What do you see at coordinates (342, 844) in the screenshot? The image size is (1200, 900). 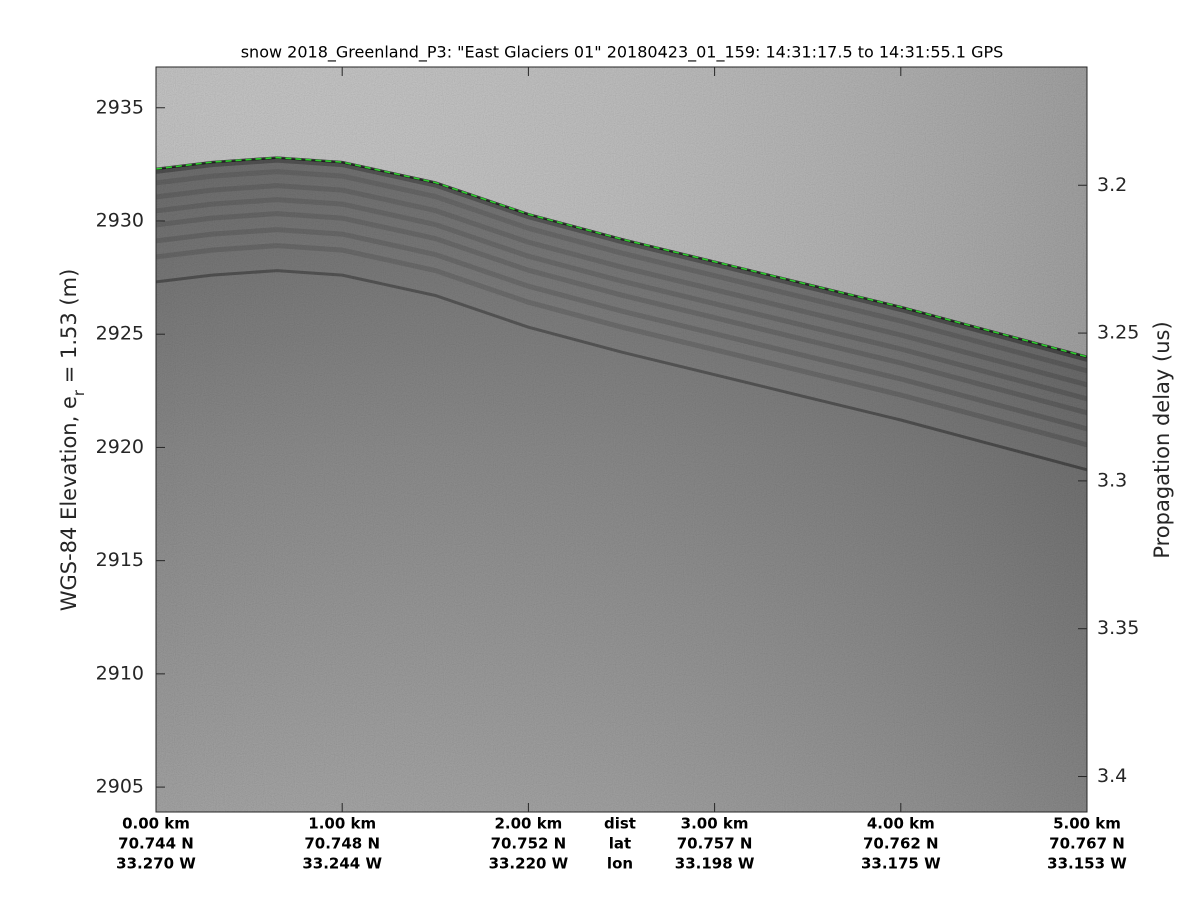 I see `lat-label: 70.748 N` at bounding box center [342, 844].